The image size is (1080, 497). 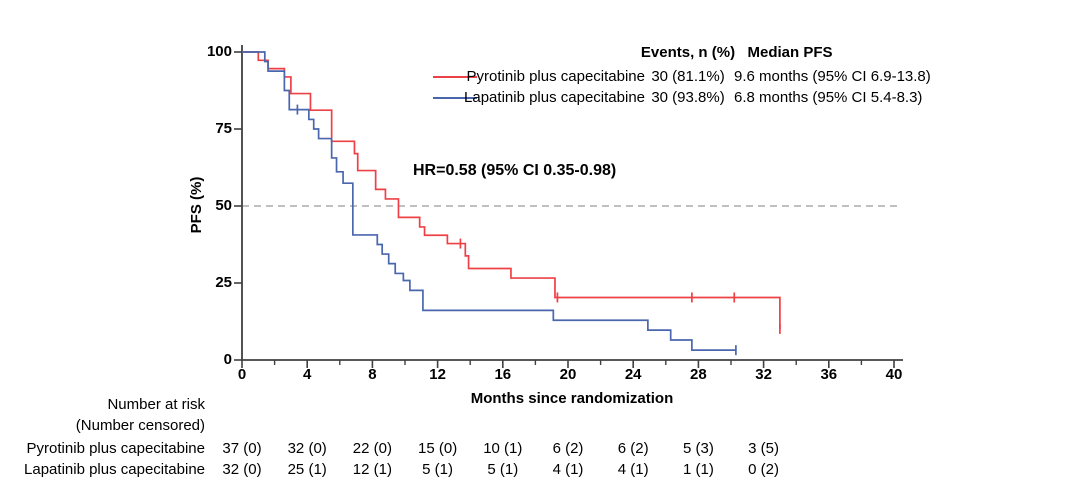 What do you see at coordinates (515, 170) in the screenshot?
I see `hr-annotation: HR=0.58 (95% CI 0.35-0.98)` at bounding box center [515, 170].